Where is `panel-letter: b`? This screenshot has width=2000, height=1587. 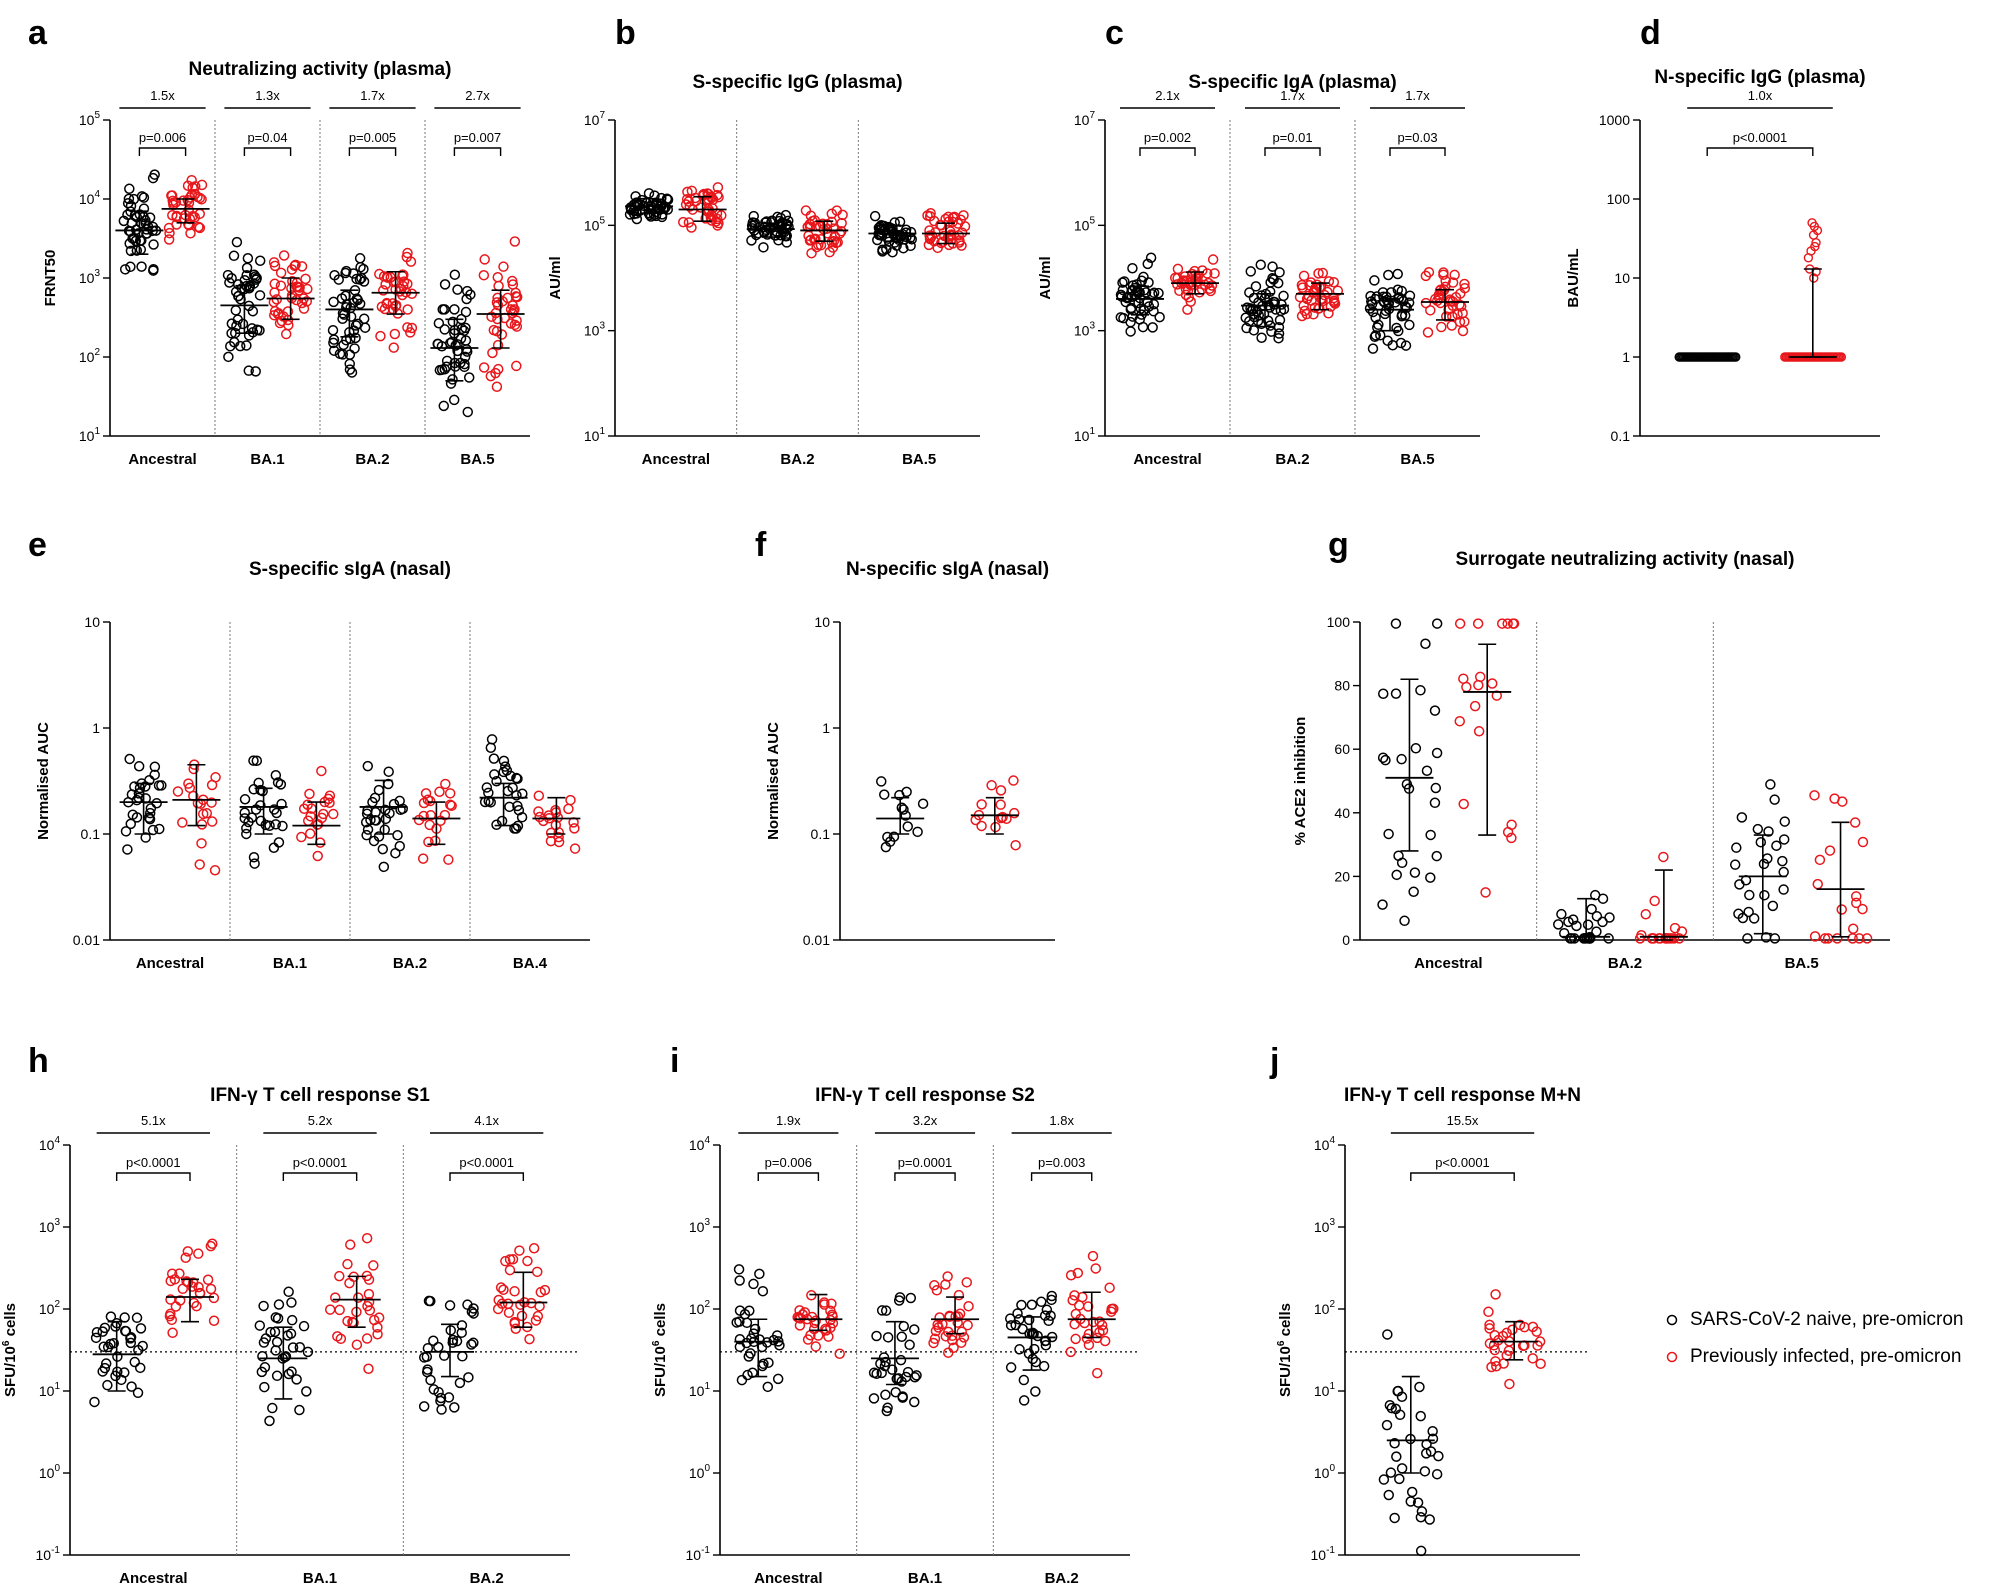
panel-letter: b is located at coordinates (625, 33).